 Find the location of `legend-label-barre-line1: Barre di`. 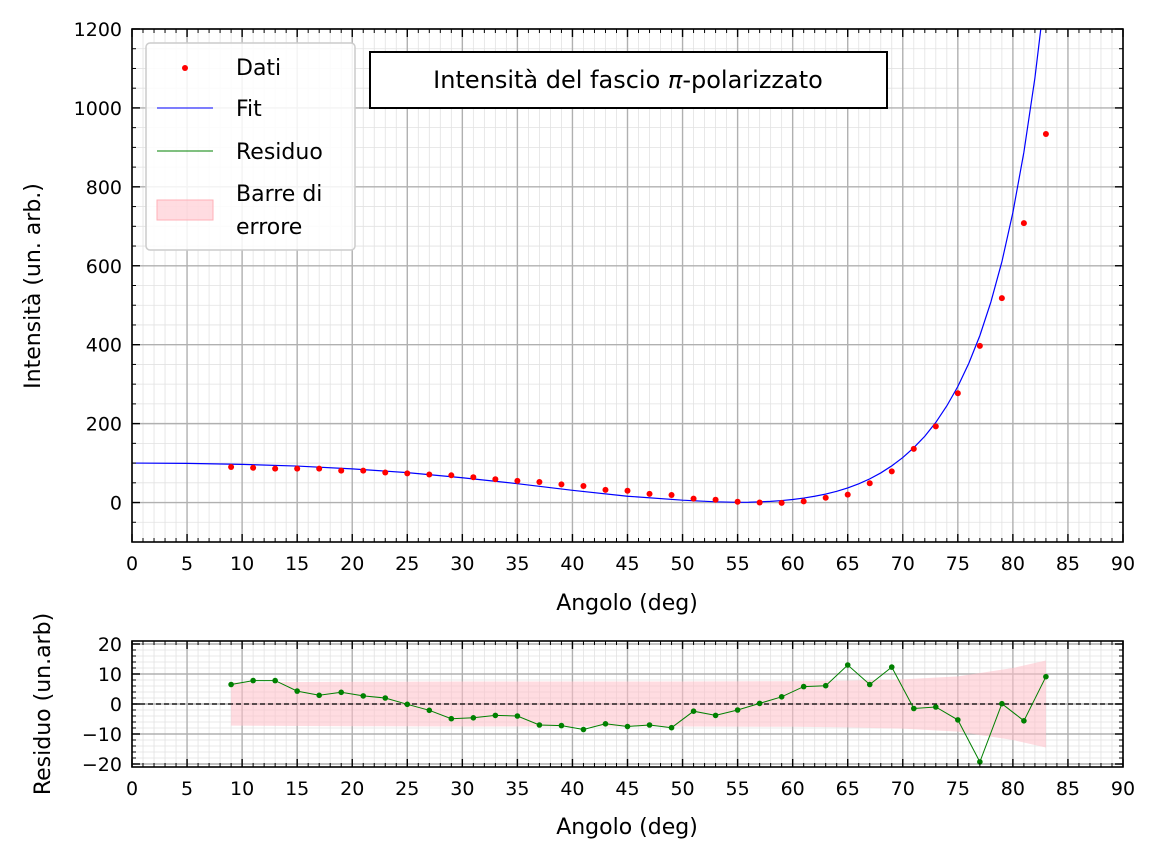

legend-label-barre-line1: Barre di is located at coordinates (279, 194).